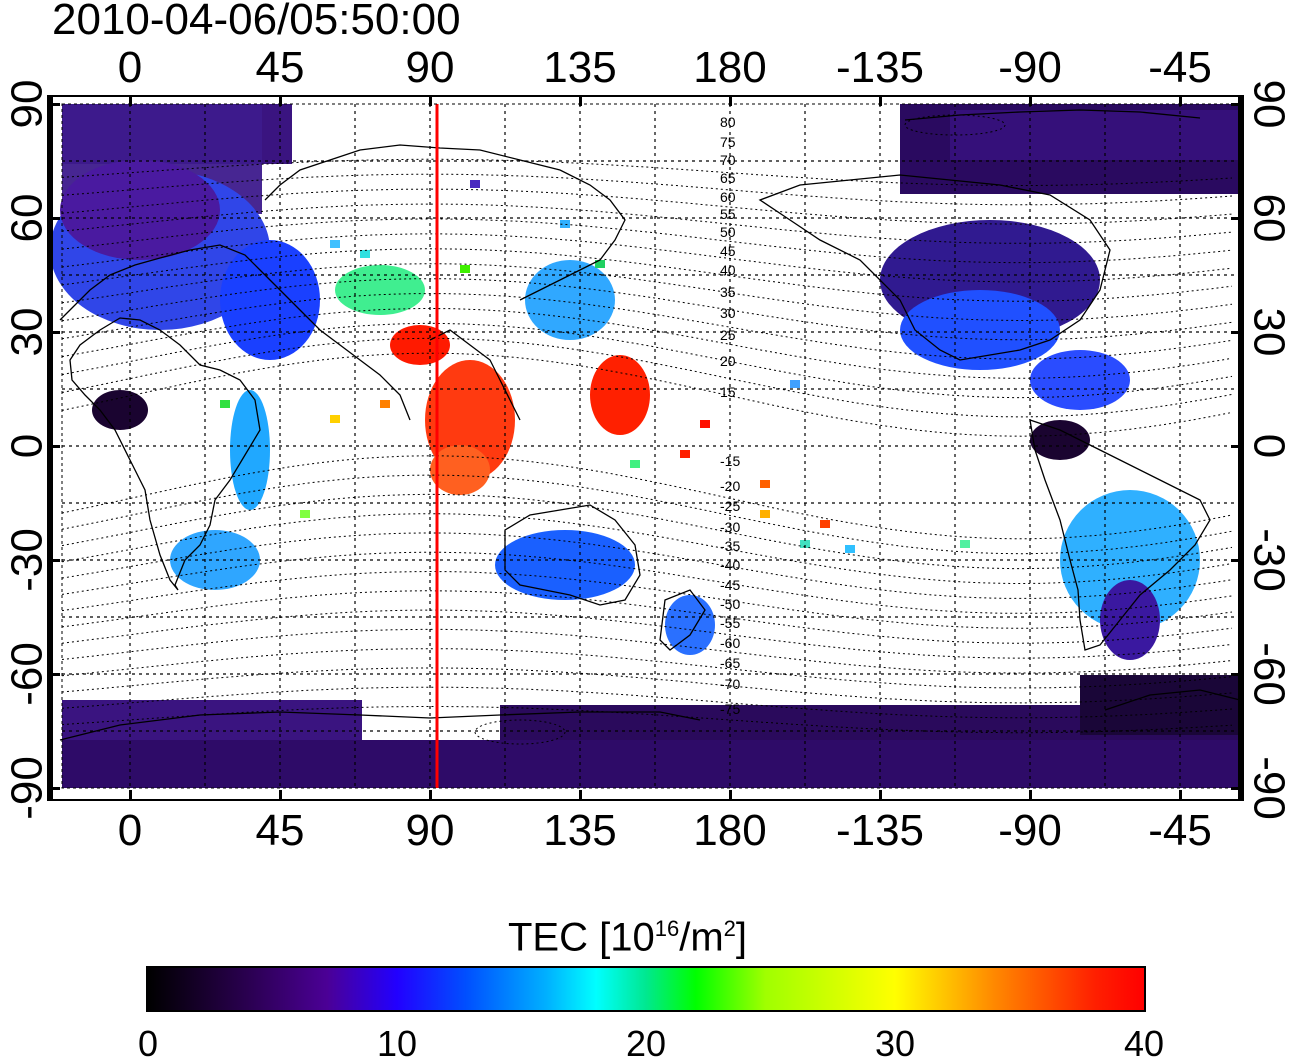 This screenshot has height=1064, width=1292. I want to click on lon-tick-label-top: -45, so click(1180, 67).